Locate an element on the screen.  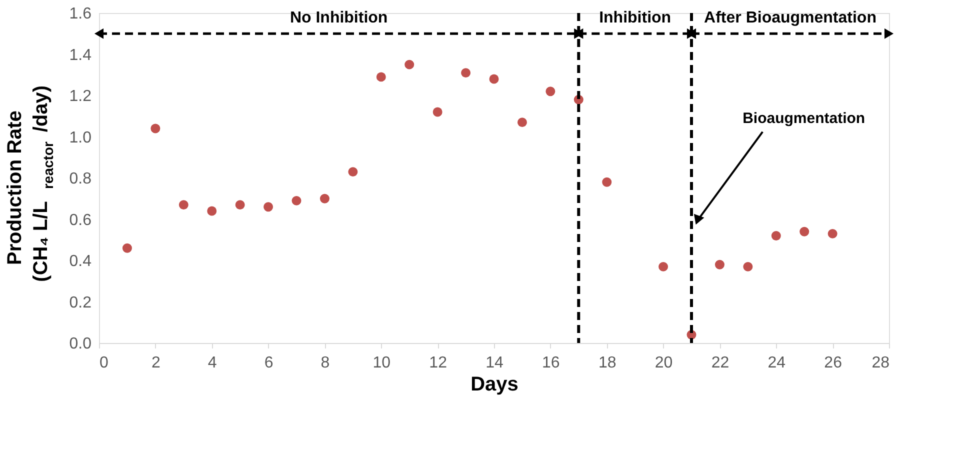
x-tick-label: 6 is located at coordinates (269, 363).